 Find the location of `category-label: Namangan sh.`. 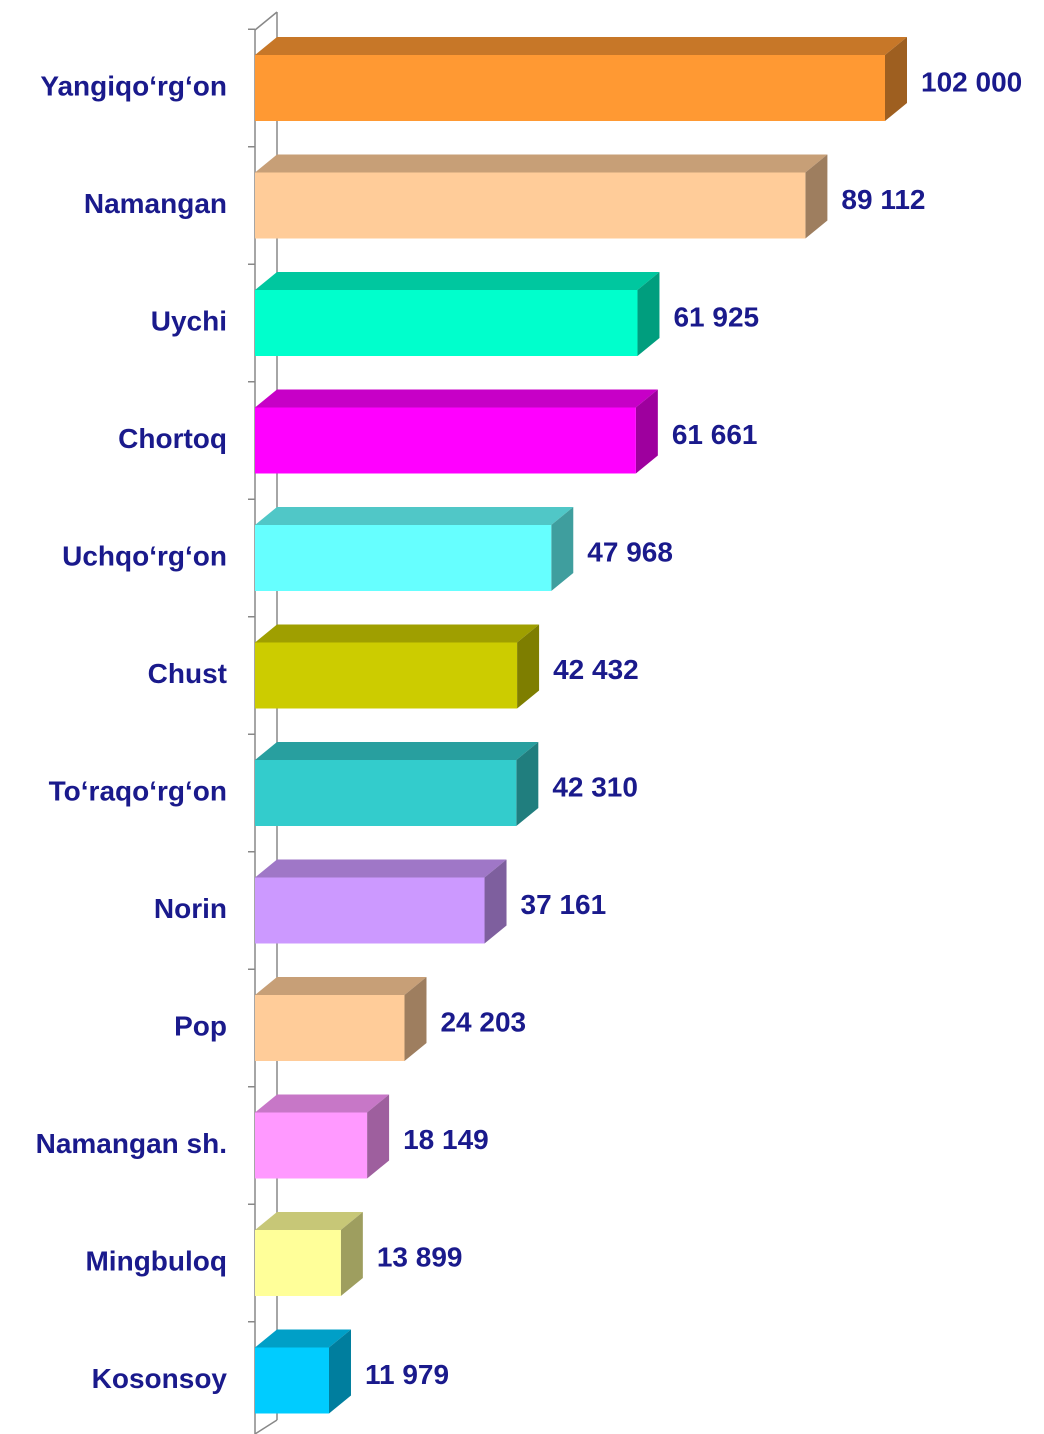

category-label: Namangan sh. is located at coordinates (131, 1143).